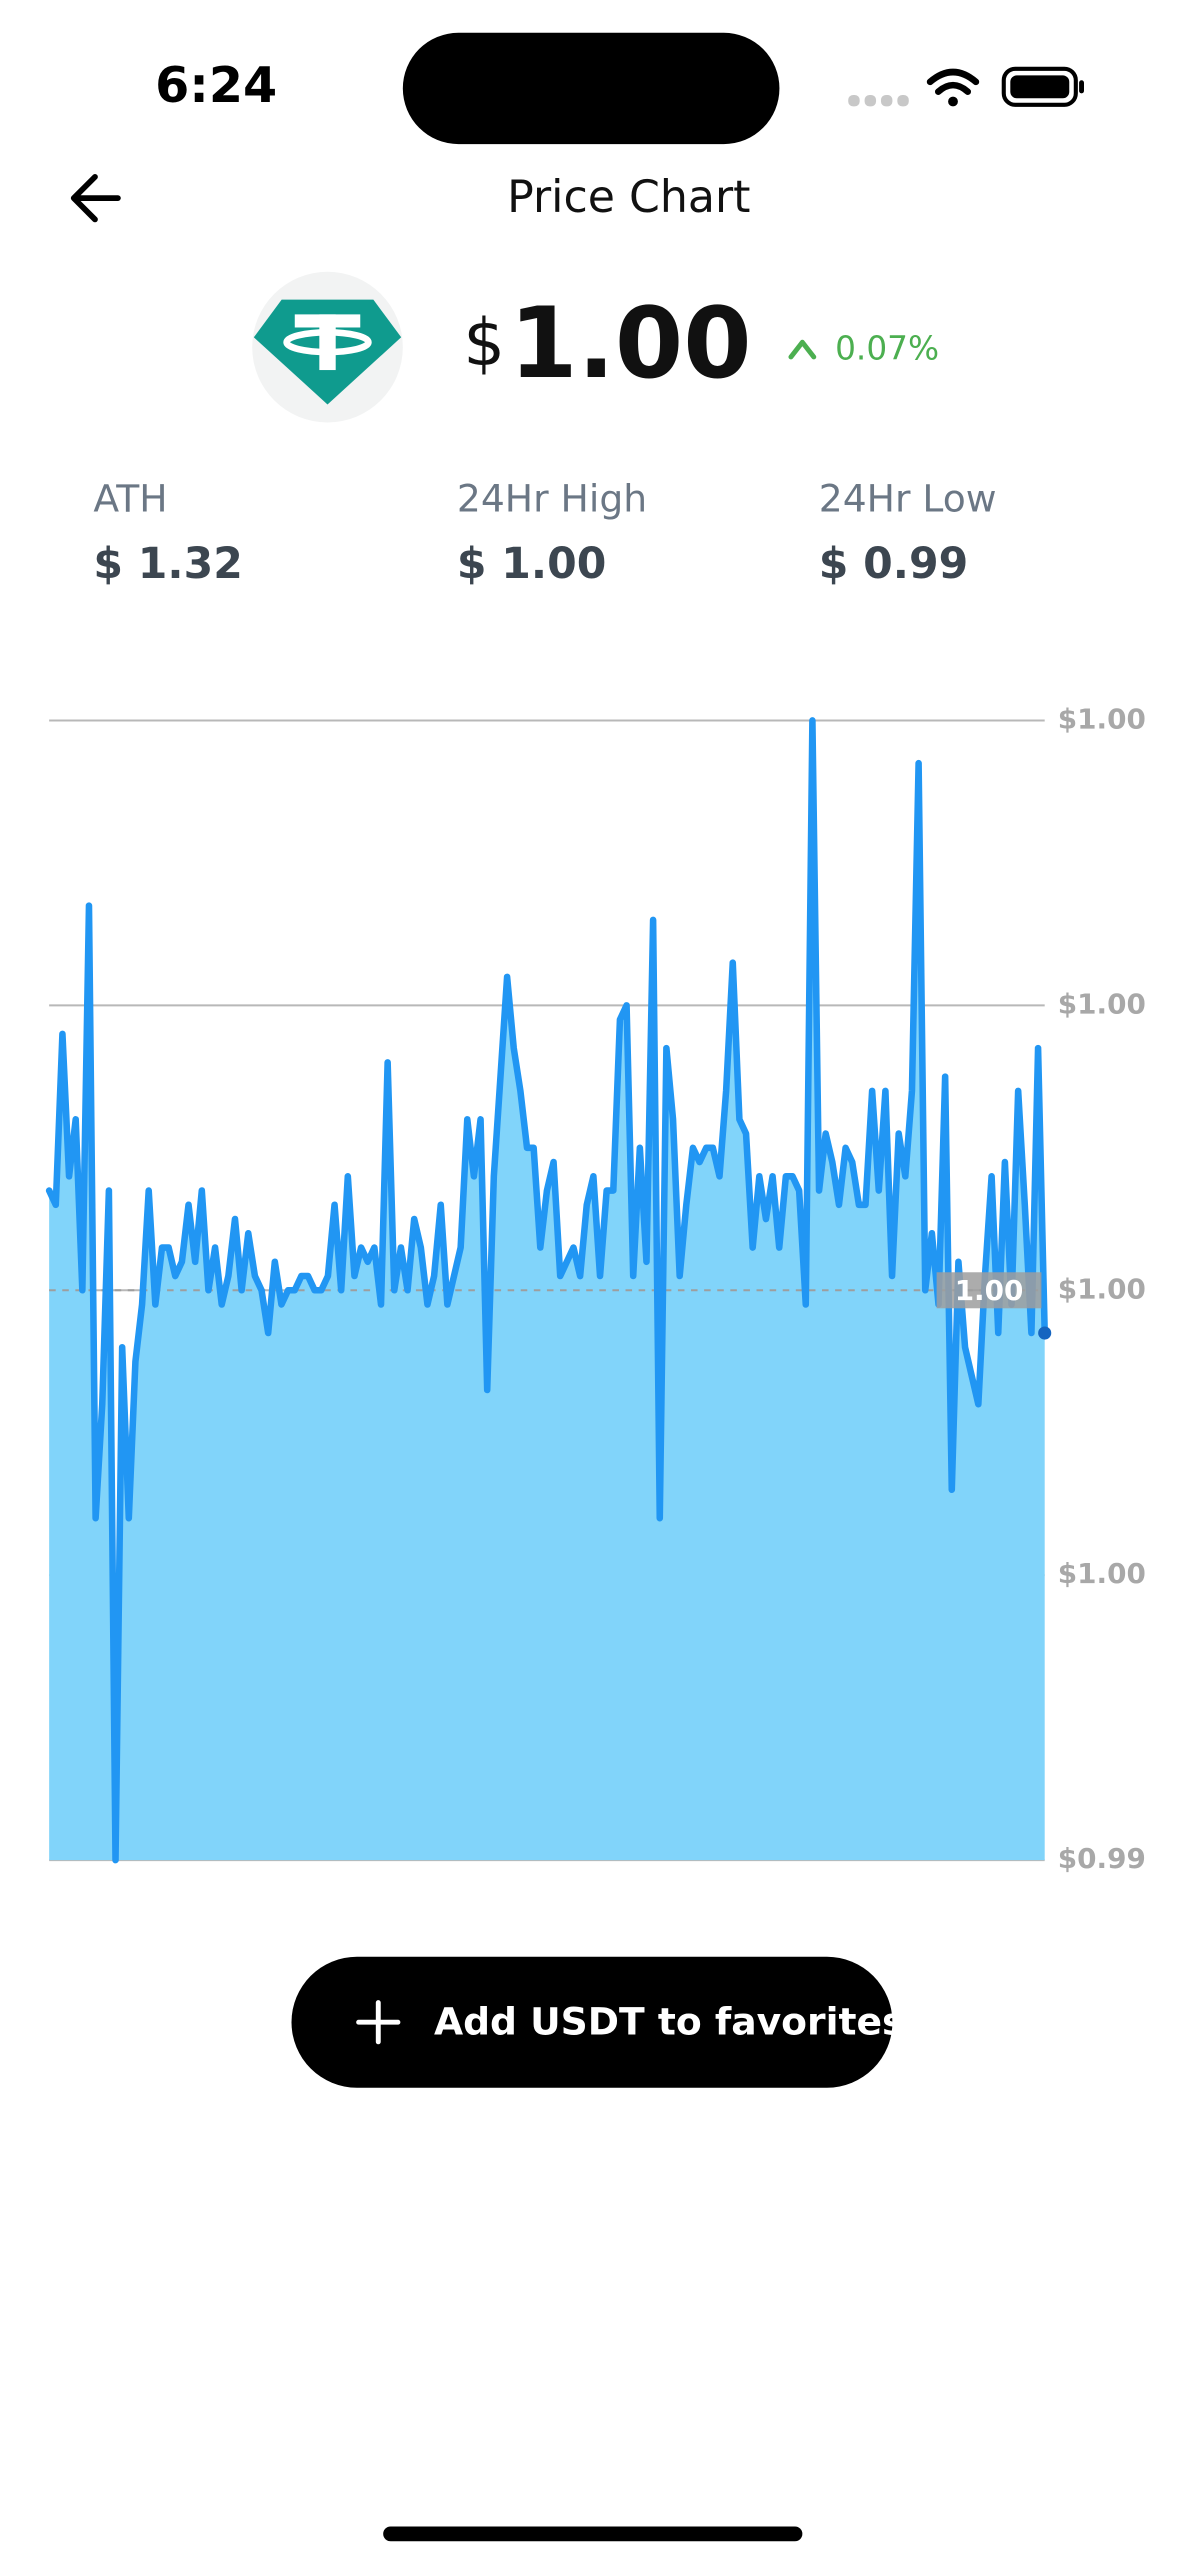  Describe the element at coordinates (669, 2021) in the screenshot. I see `button-label: Add USDT to favorites` at that location.